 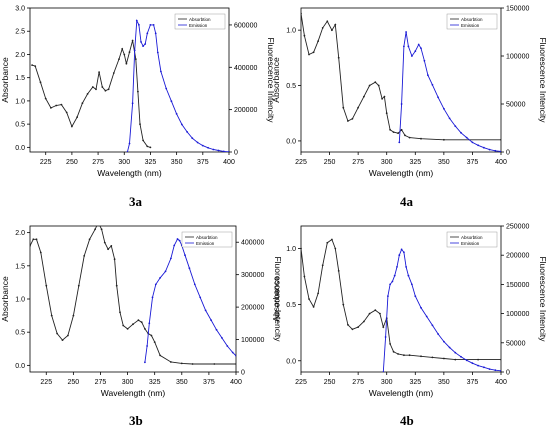 What do you see at coordinates (271, 80) in the screenshot?
I see `y2-axis-label: Fluorescence Intencity` at bounding box center [271, 80].